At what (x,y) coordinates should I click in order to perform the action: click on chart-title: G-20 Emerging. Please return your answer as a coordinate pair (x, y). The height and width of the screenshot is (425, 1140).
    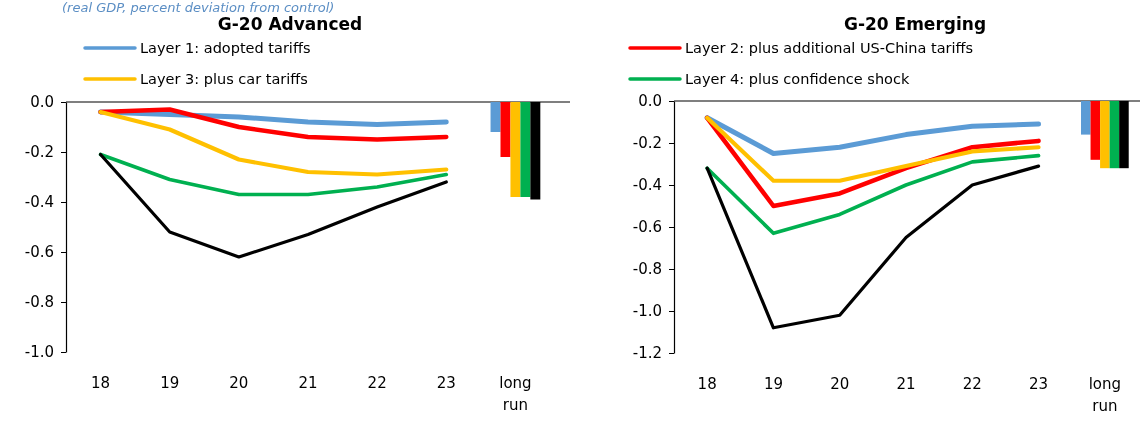
    Looking at the image, I should click on (915, 24).